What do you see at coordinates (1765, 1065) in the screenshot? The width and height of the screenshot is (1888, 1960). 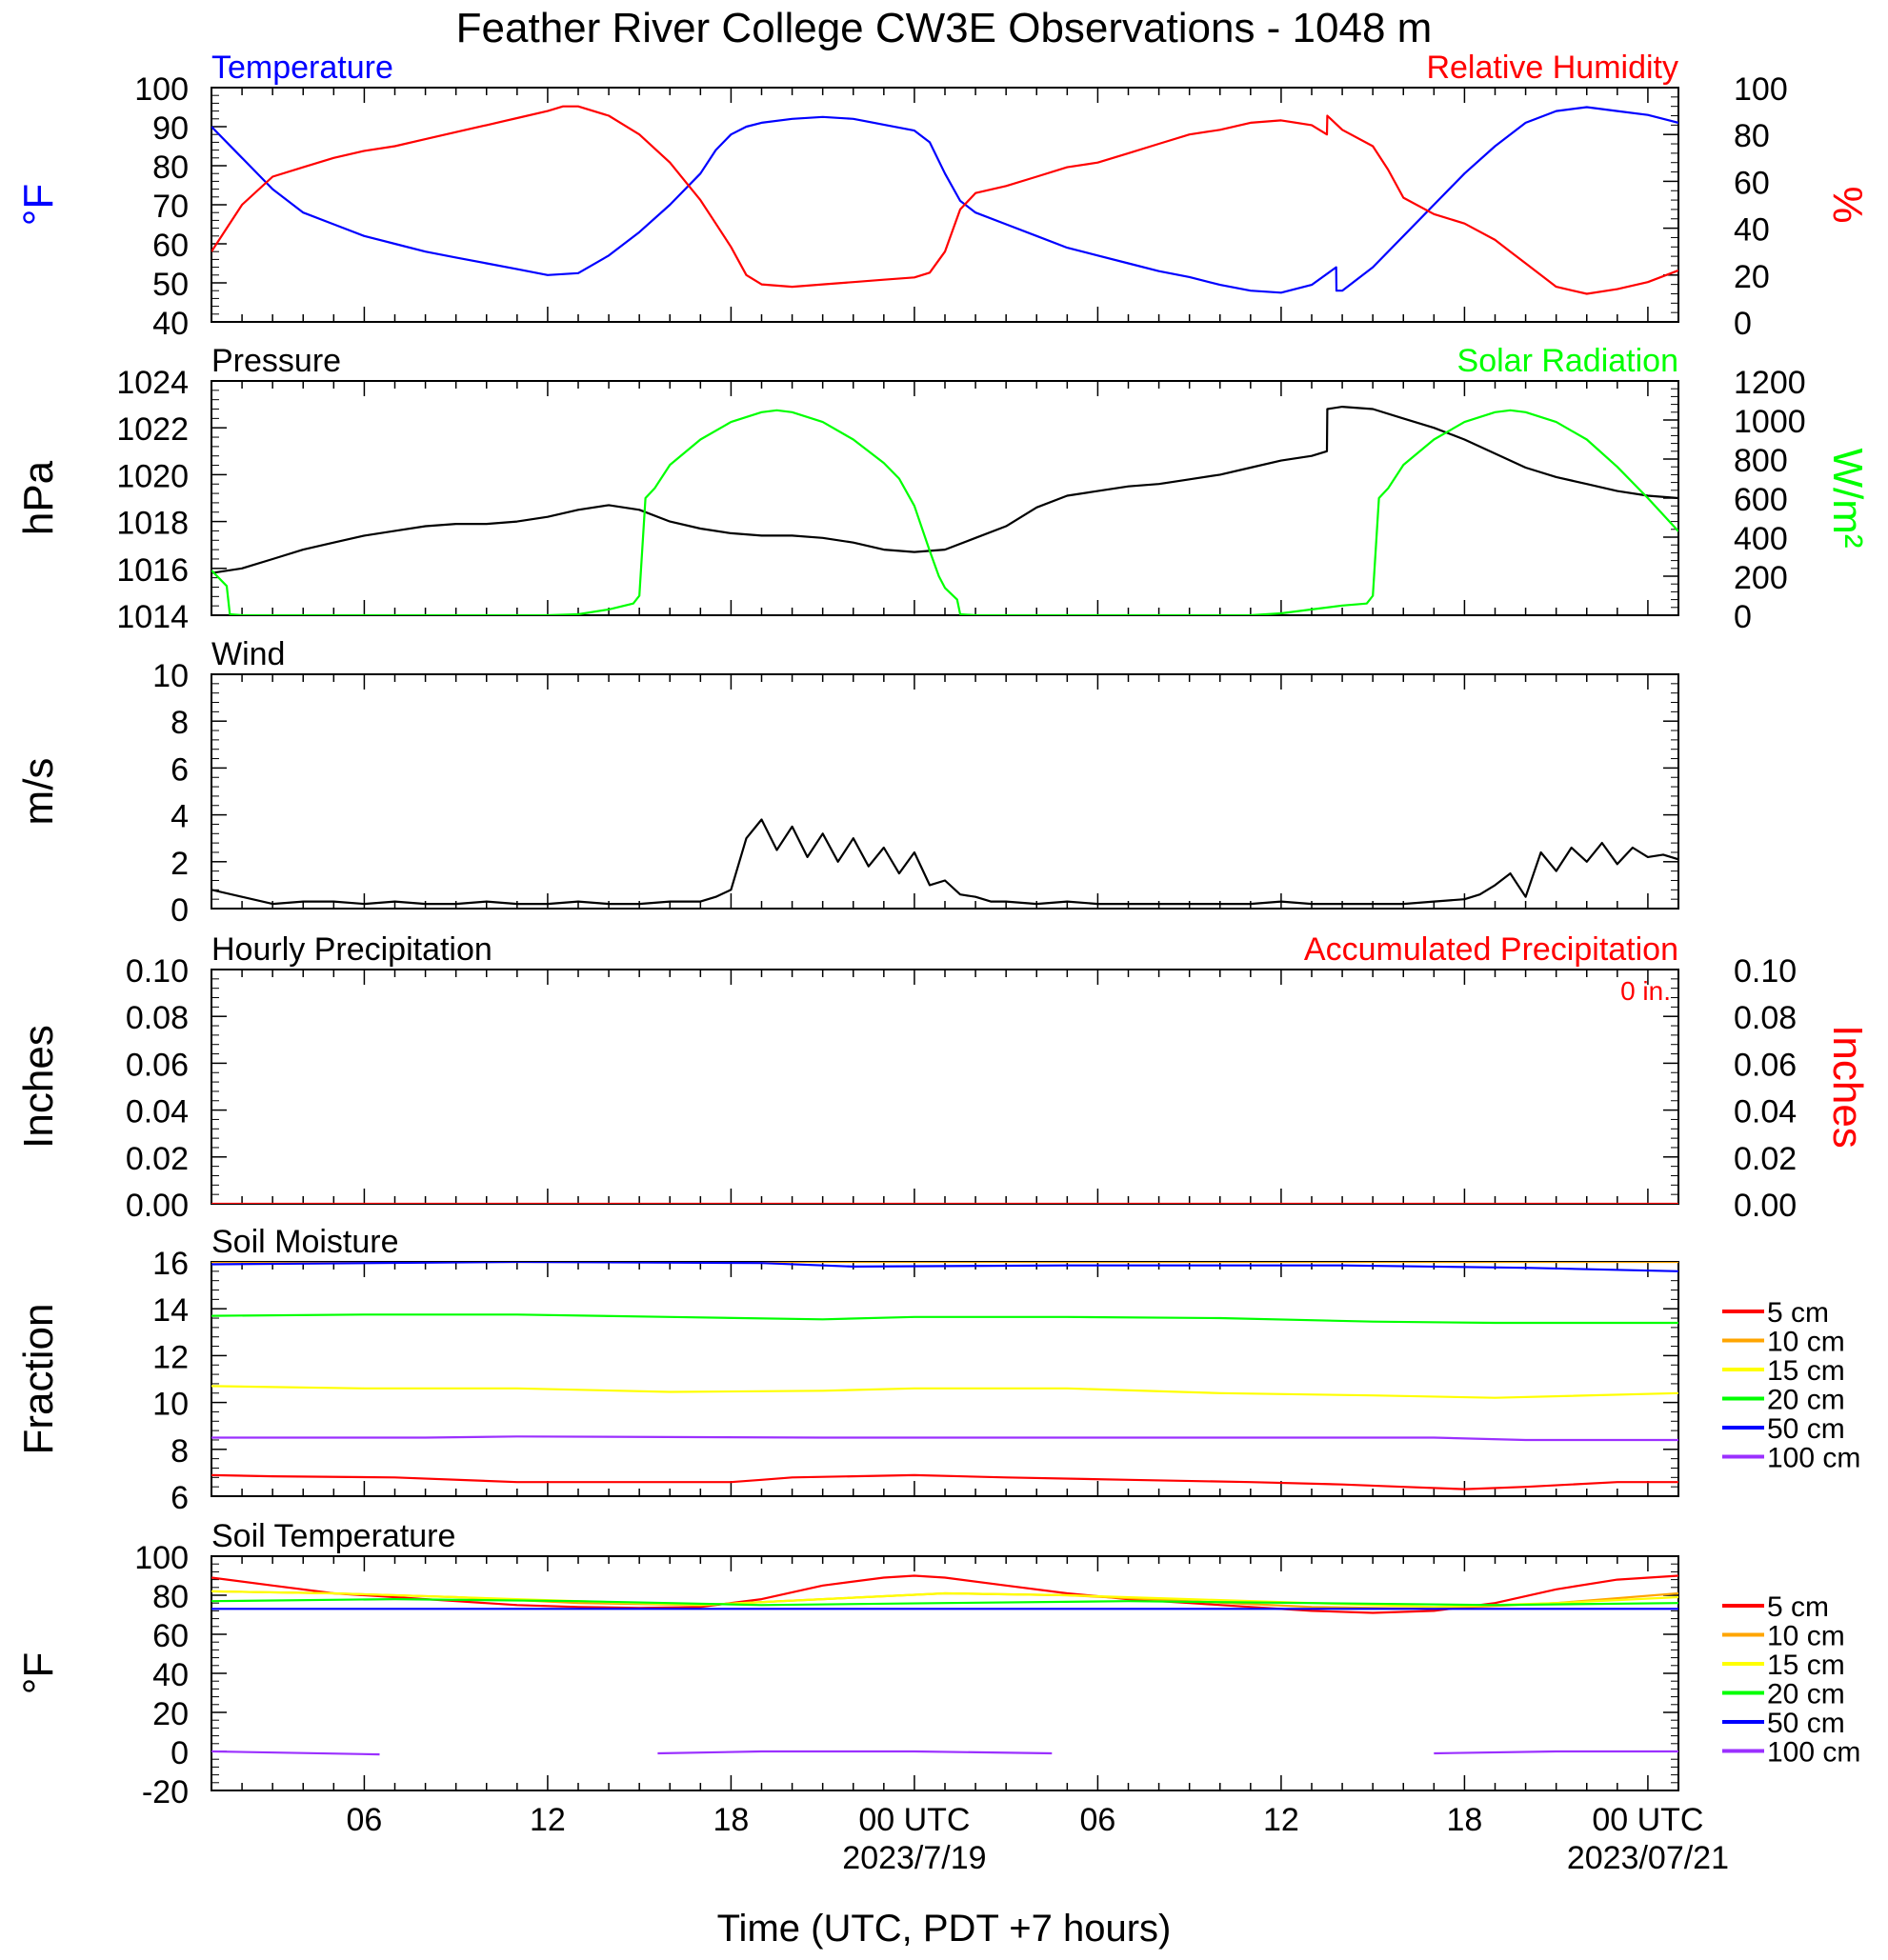 I see `y-tick-label-right: 0.06` at bounding box center [1765, 1065].